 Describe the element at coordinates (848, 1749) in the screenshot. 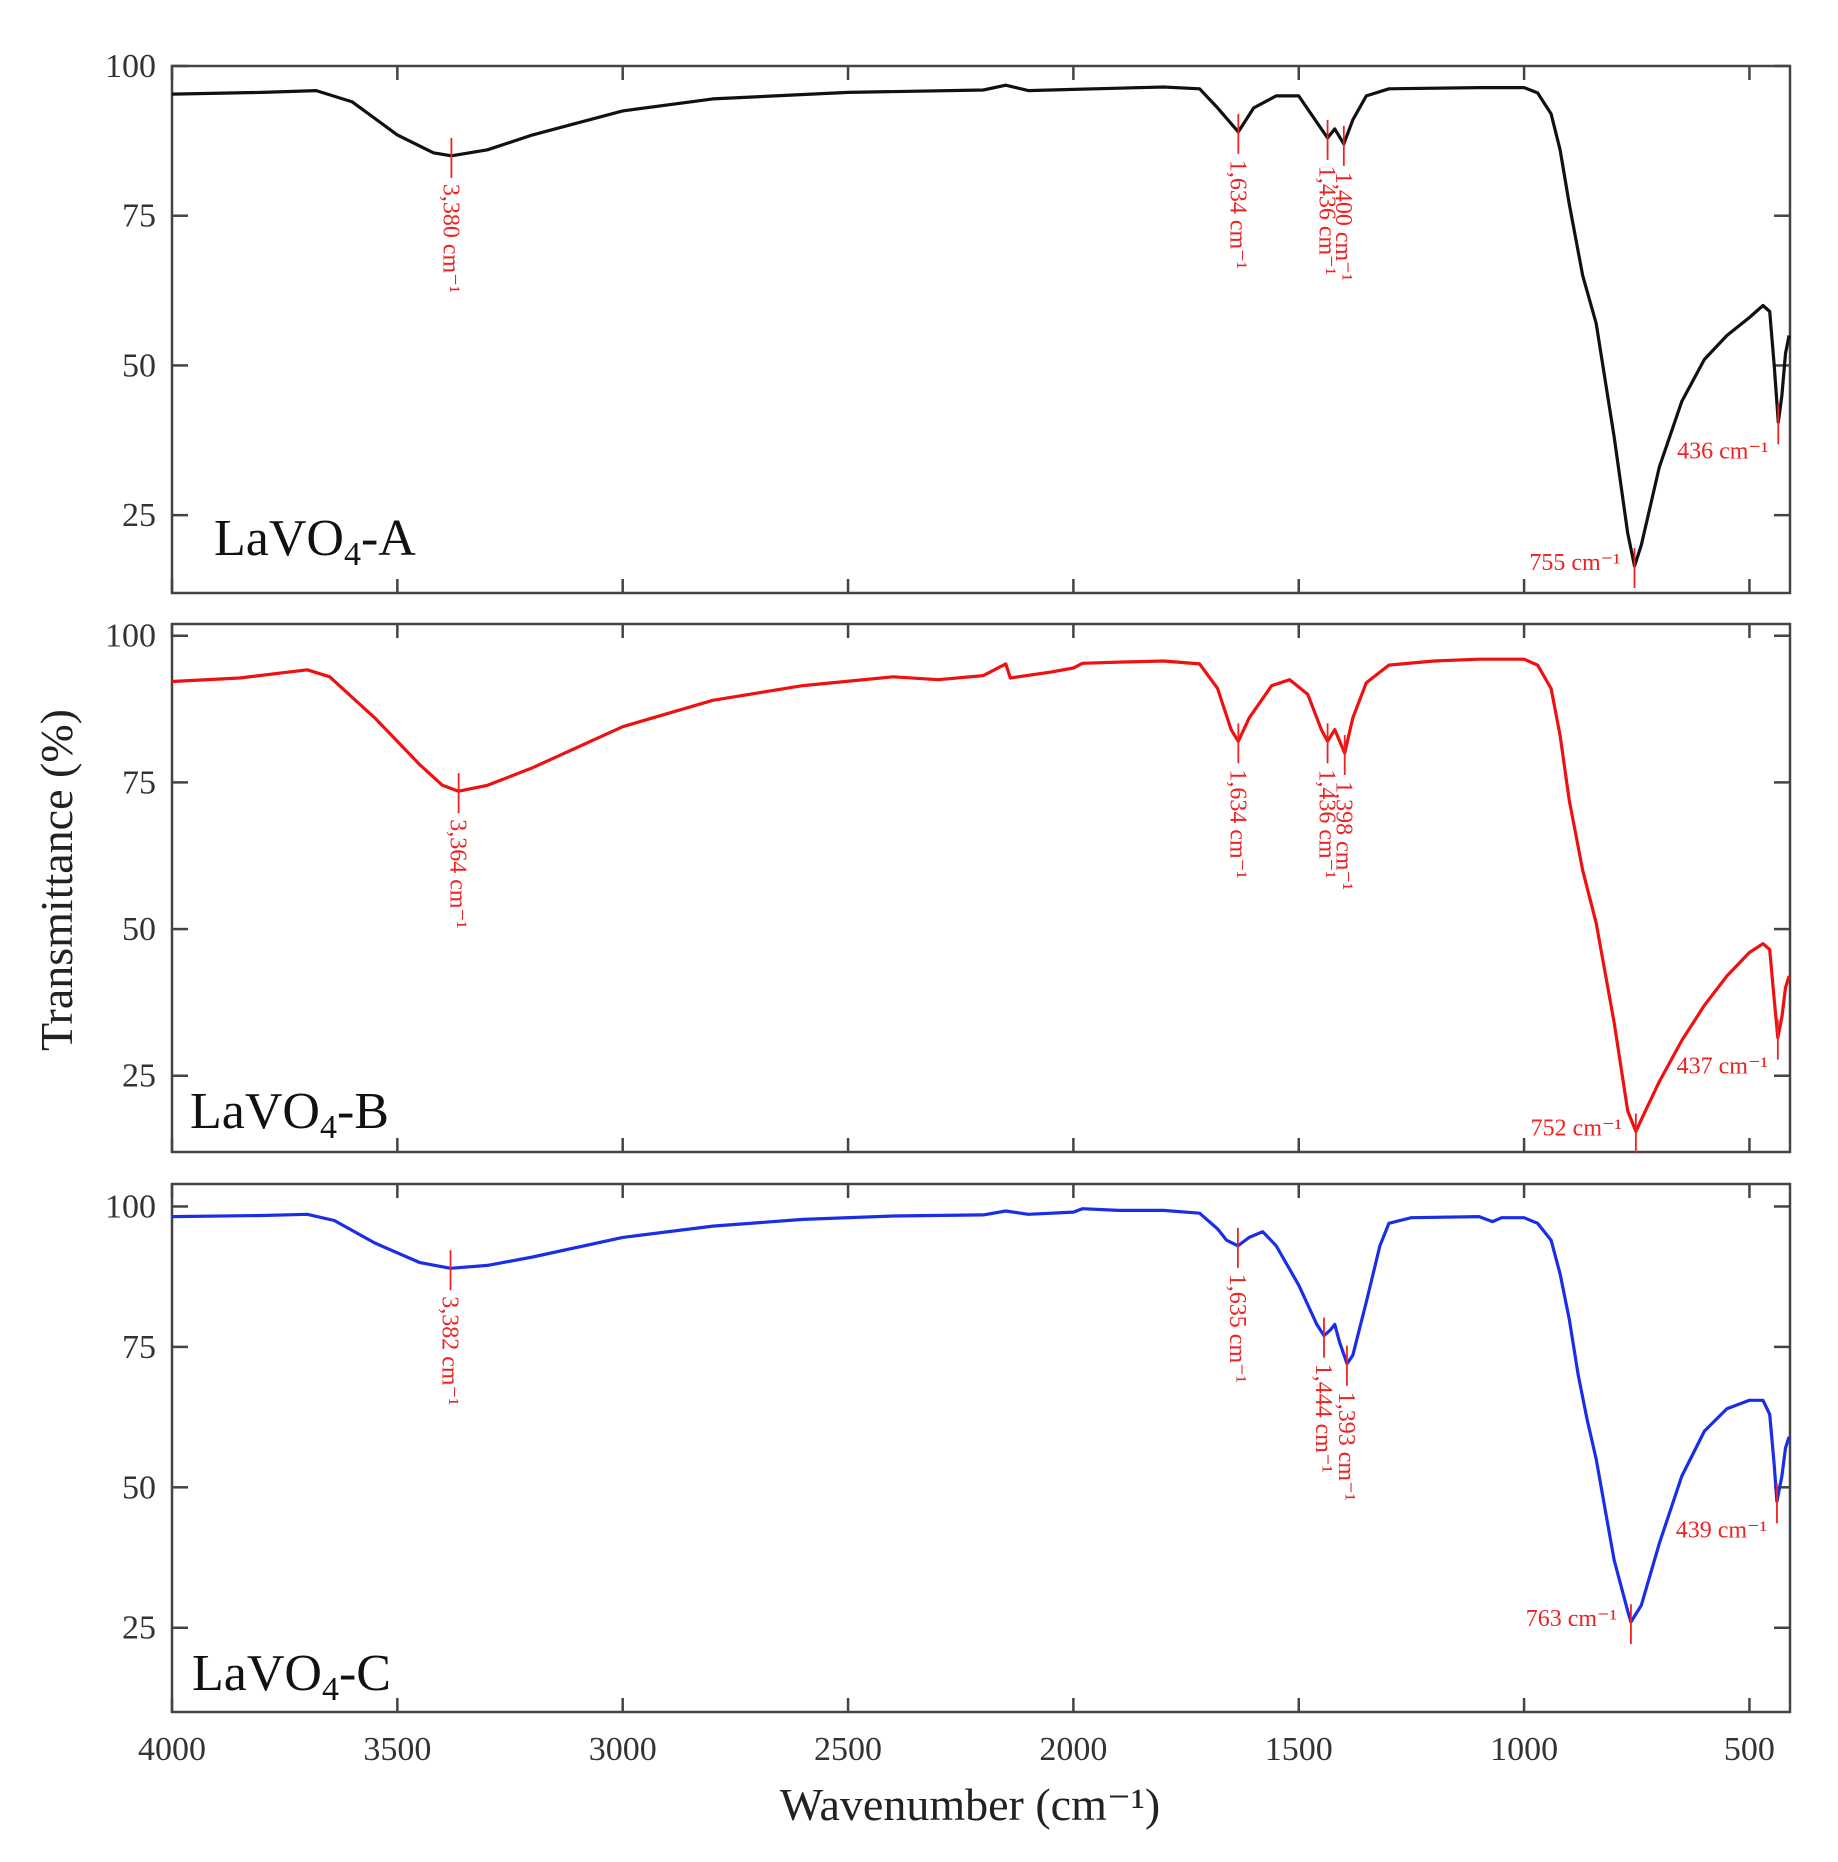

I see `x-tick-label: 2500` at that location.